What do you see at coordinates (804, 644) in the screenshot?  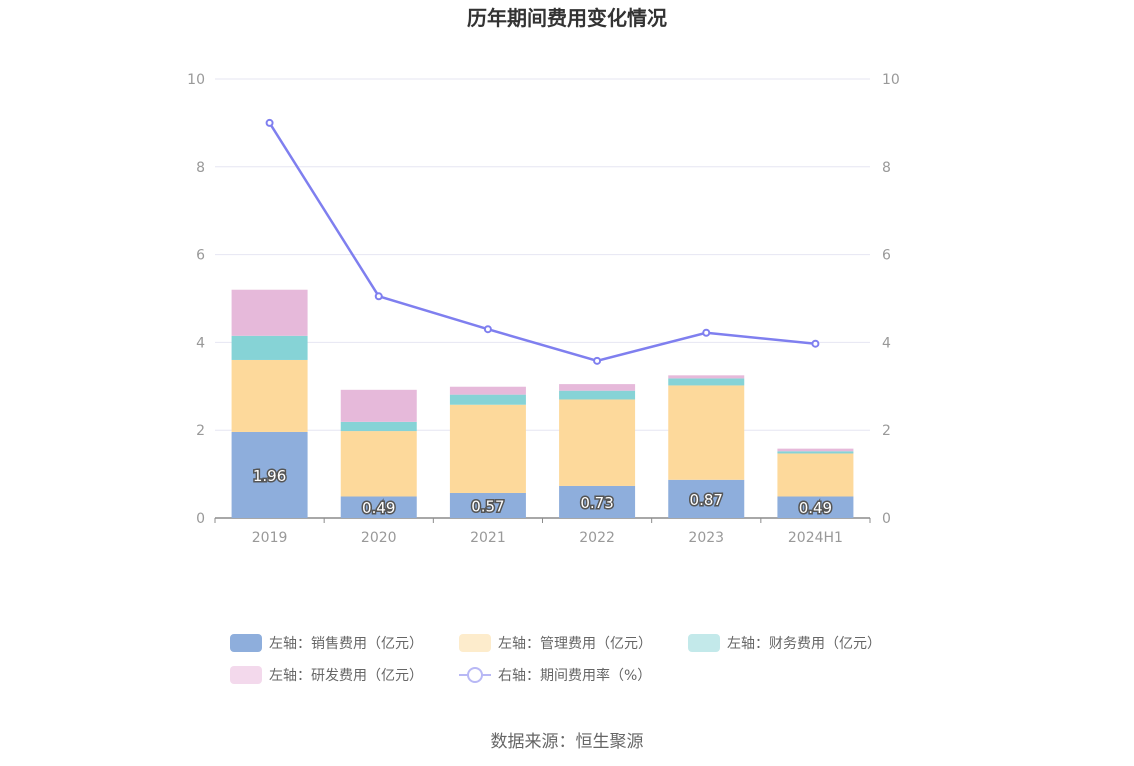 I see `legend-label: 左轴：财务费用（亿元）` at bounding box center [804, 644].